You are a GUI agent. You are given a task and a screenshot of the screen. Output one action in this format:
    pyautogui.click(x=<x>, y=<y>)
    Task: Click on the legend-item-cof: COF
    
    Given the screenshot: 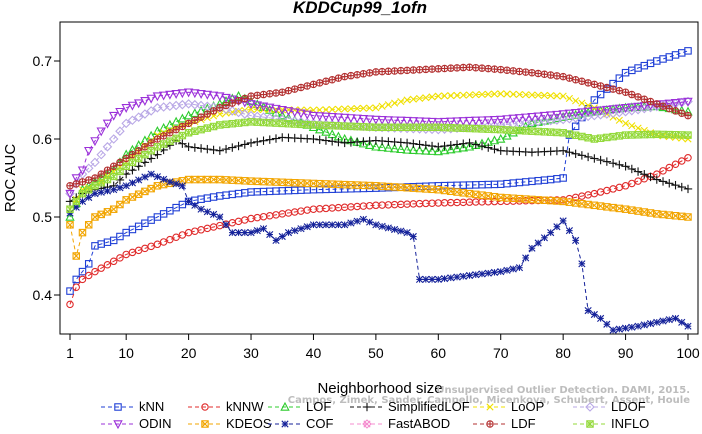 What is the action you would take?
    pyautogui.click(x=301, y=423)
    